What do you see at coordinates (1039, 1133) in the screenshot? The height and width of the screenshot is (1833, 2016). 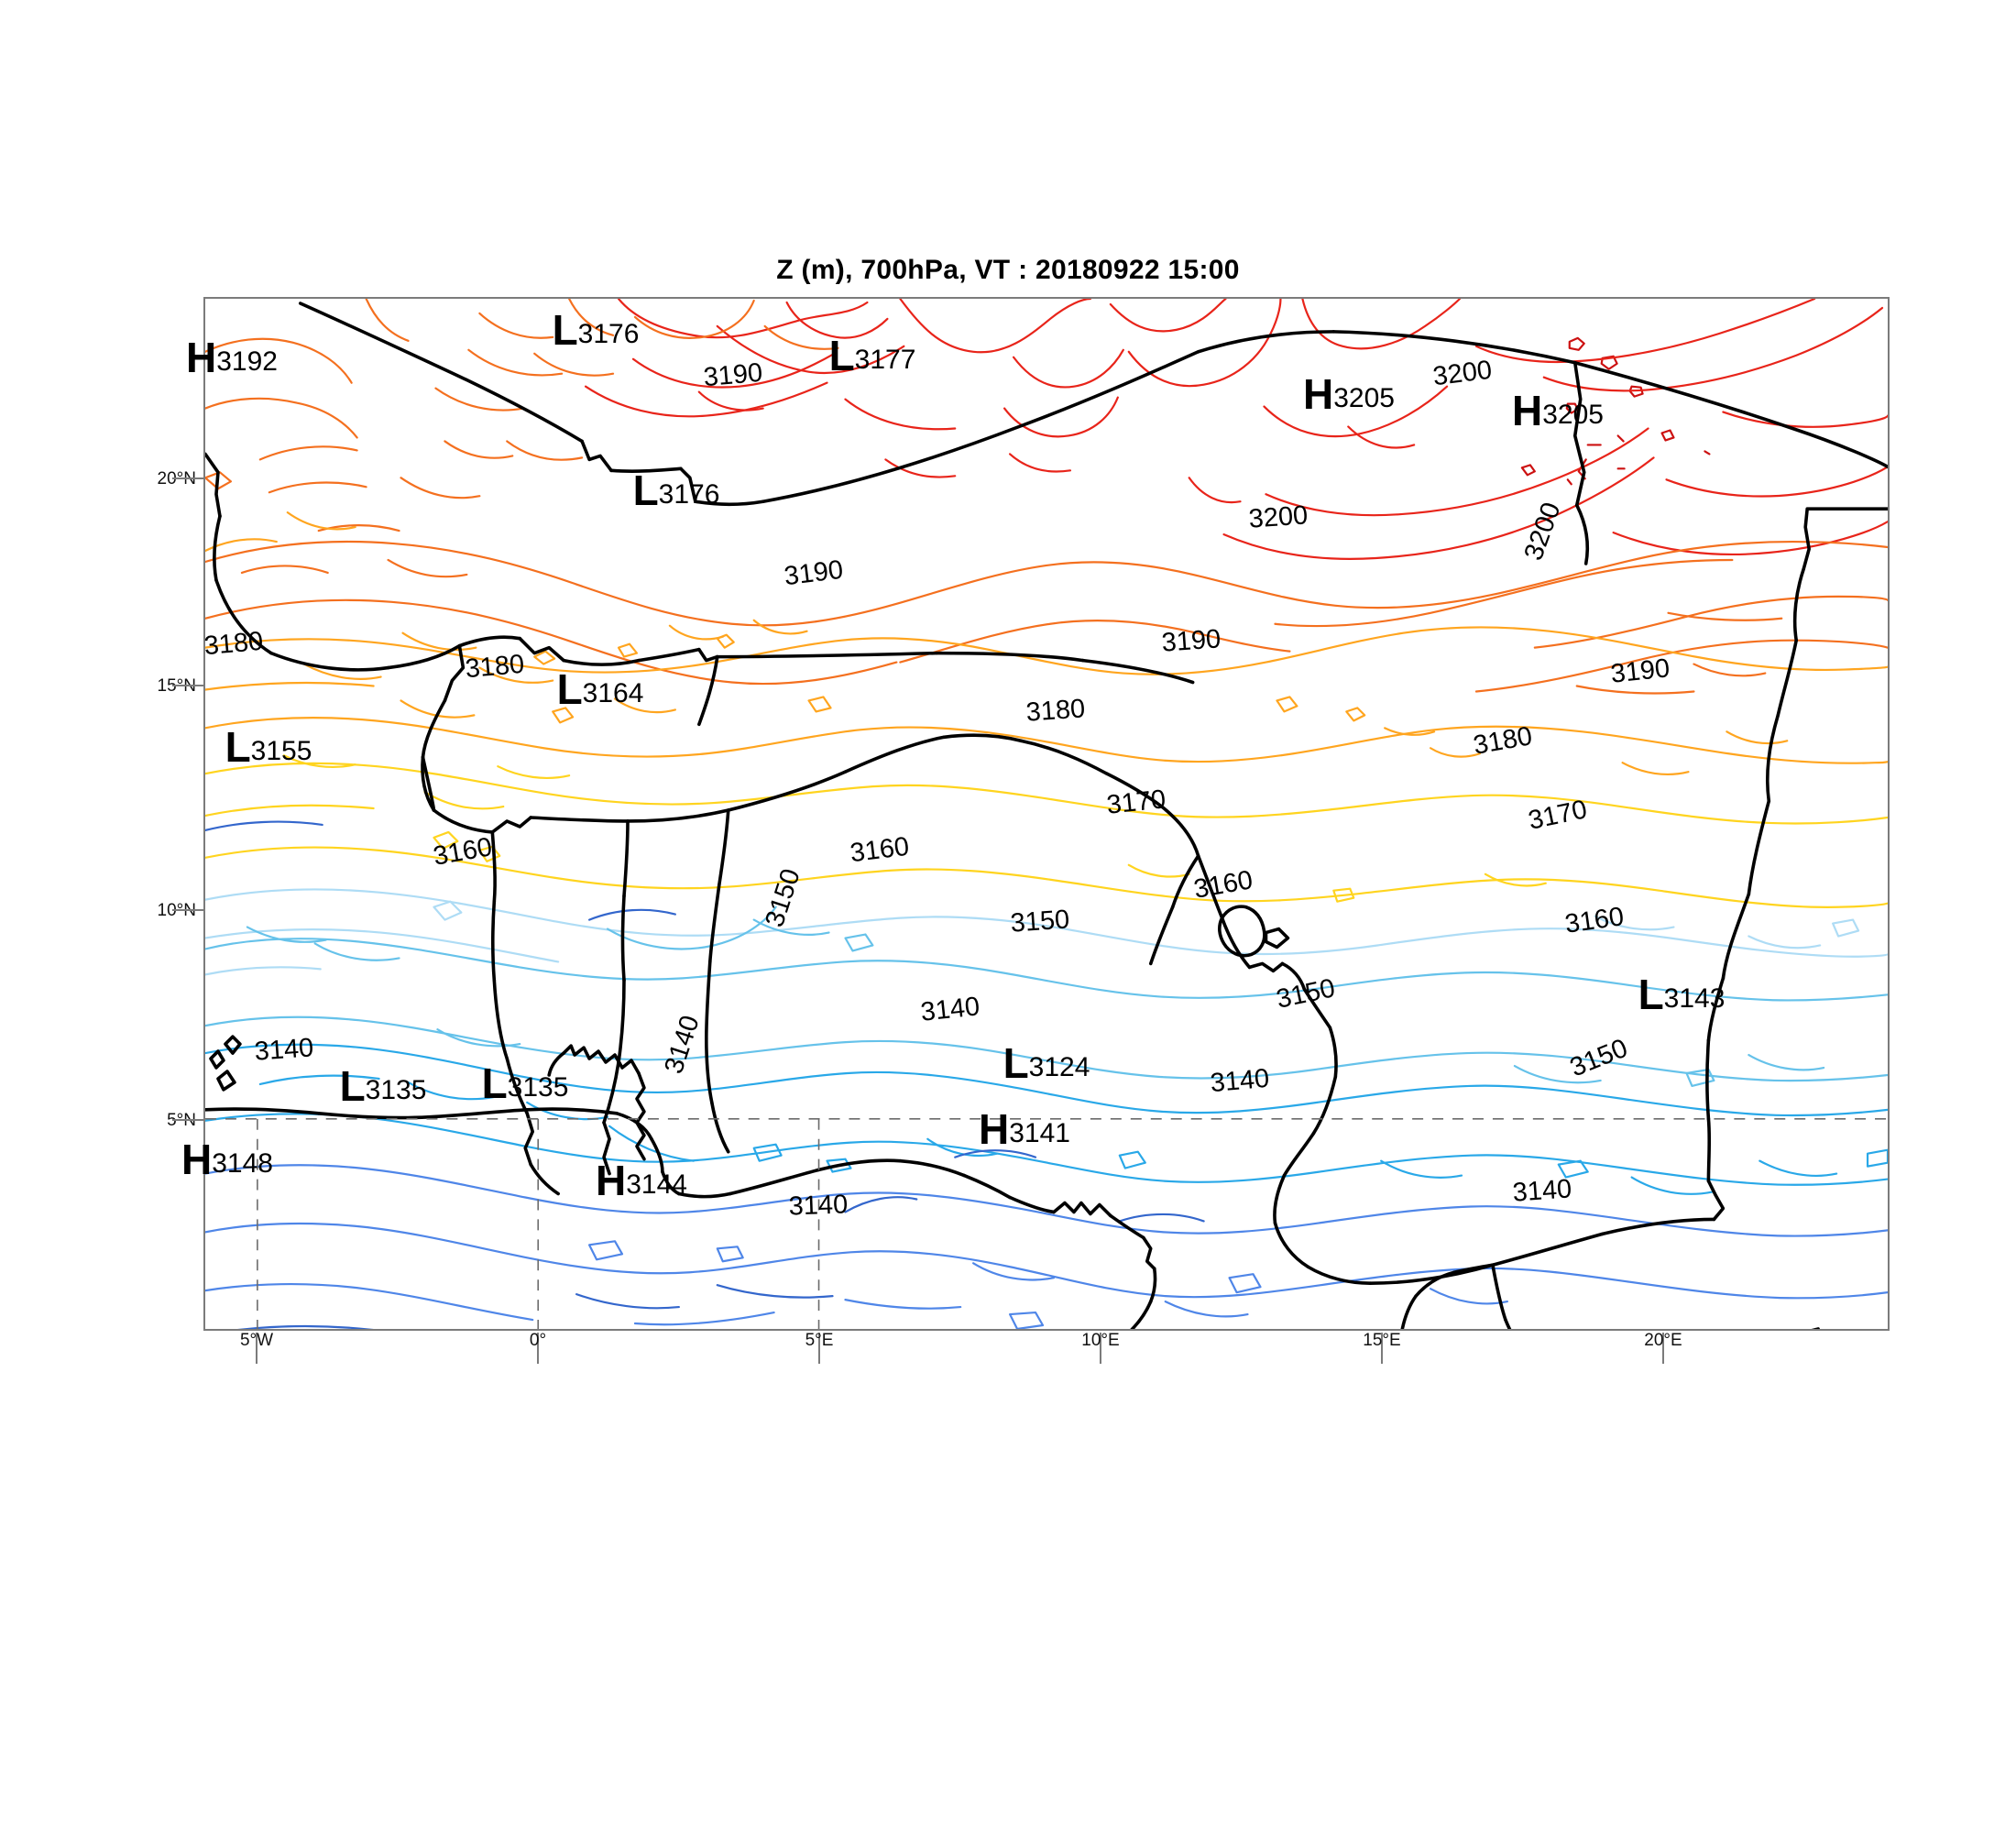 I see `extremum-value: 3141` at bounding box center [1039, 1133].